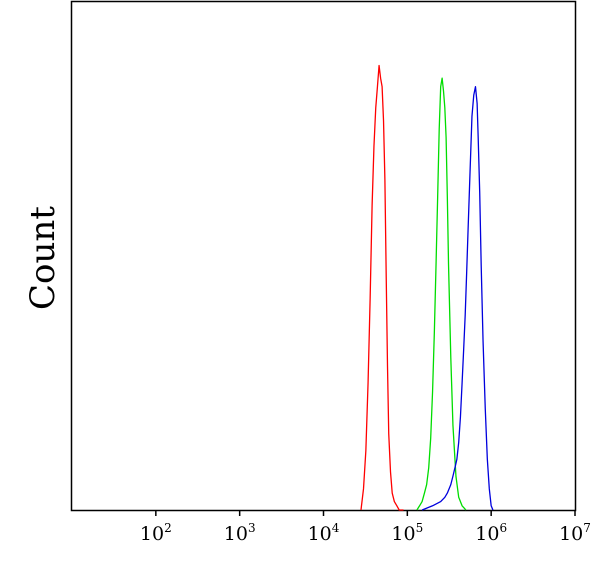  Describe the element at coordinates (240, 533) in the screenshot. I see `x-tick-label: 103` at that location.